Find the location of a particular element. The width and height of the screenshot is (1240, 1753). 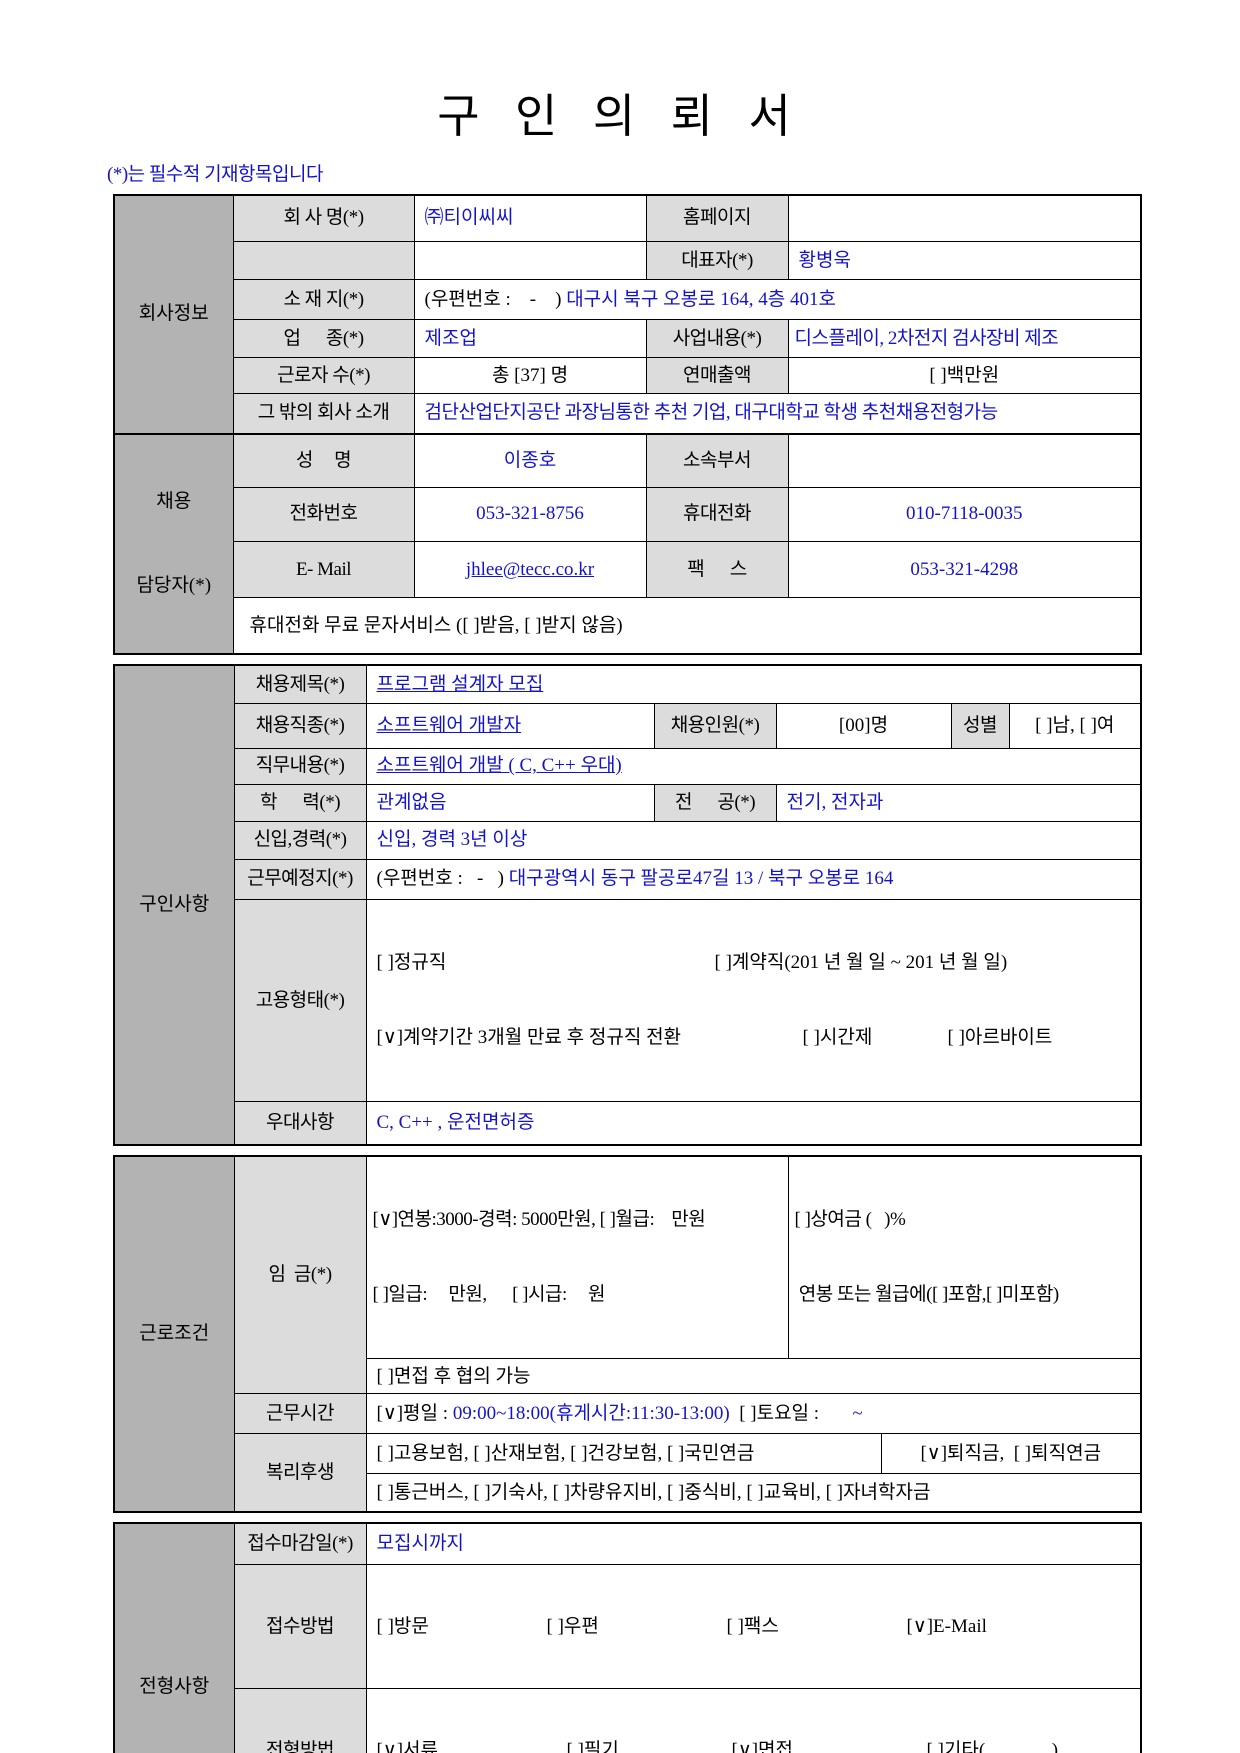

required-note: (*)는 필수적 기재항목입니다 is located at coordinates (215, 174).